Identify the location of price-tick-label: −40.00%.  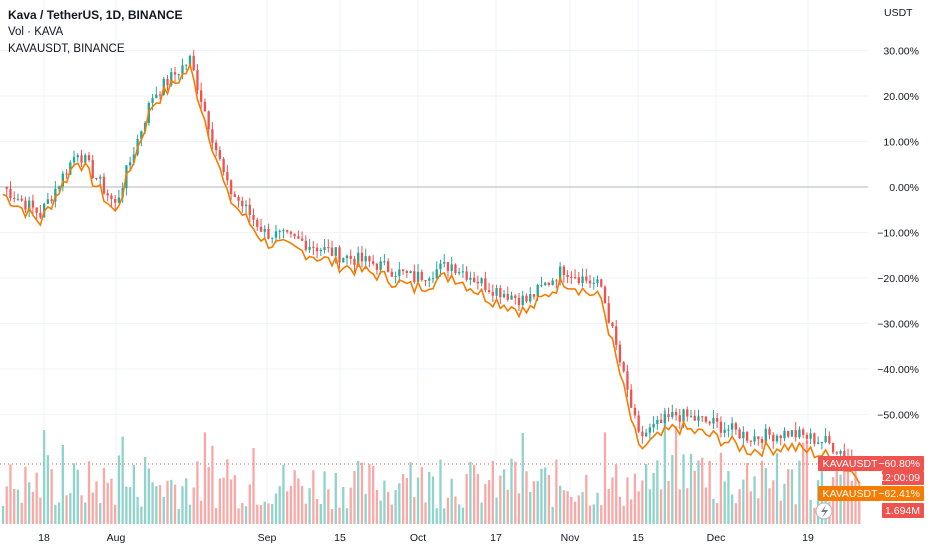
(898, 370).